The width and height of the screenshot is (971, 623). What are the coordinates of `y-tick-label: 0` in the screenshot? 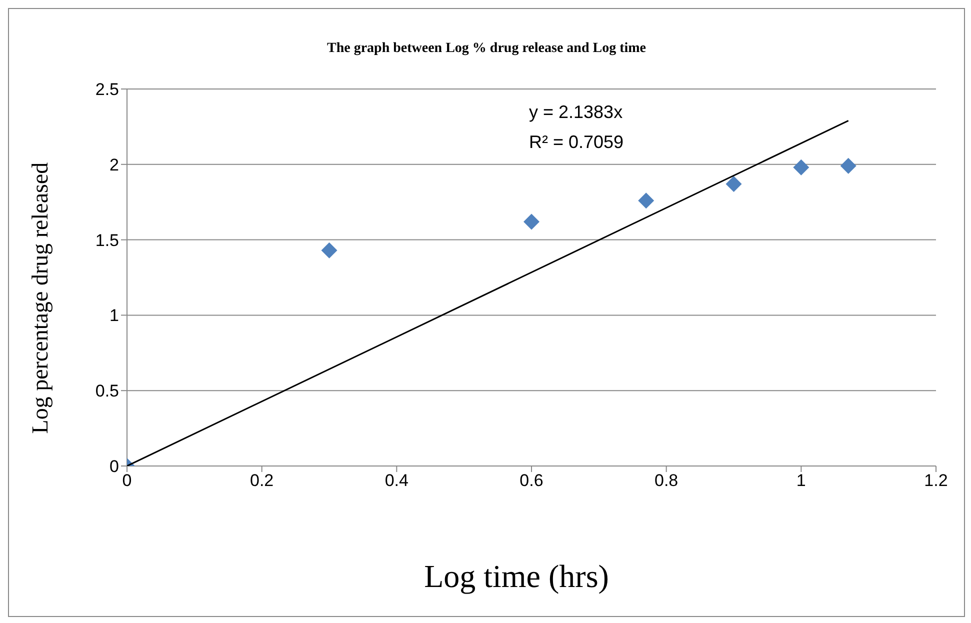 It's located at (114, 466).